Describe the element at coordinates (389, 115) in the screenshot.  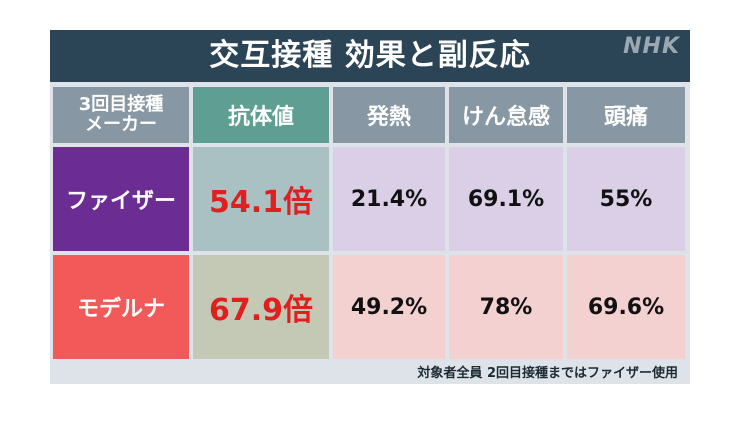
I see `header-fever: 発熱` at that location.